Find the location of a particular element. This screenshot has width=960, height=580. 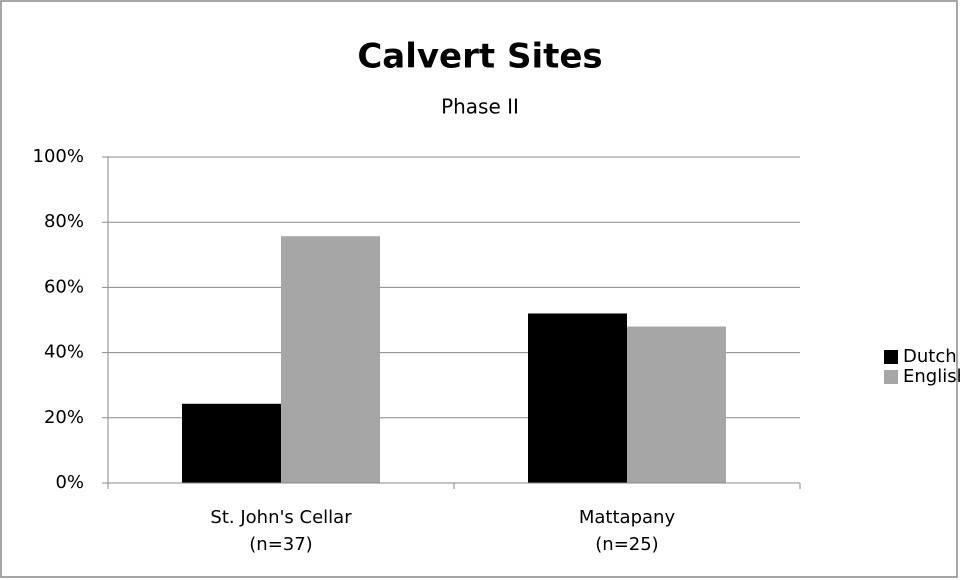

y-tick-label: 100% is located at coordinates (58, 156).